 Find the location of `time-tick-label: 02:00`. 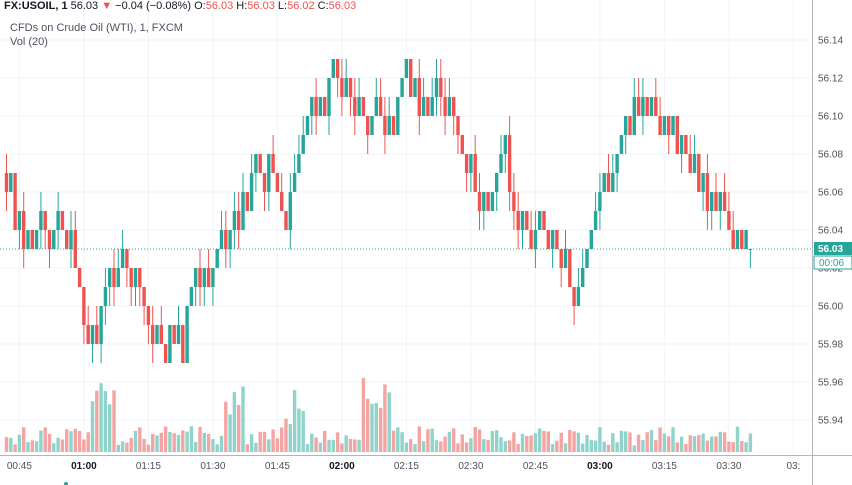

time-tick-label: 02:00 is located at coordinates (342, 466).